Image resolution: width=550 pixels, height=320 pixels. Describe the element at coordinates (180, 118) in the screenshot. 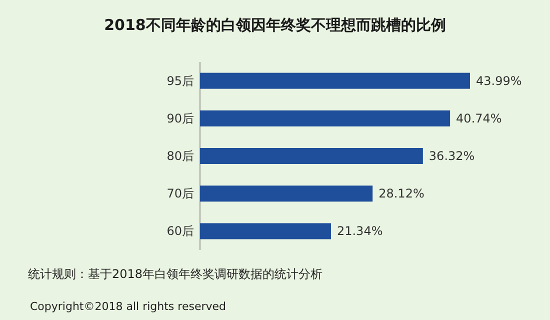

I see `y-tick-label: 90后` at that location.